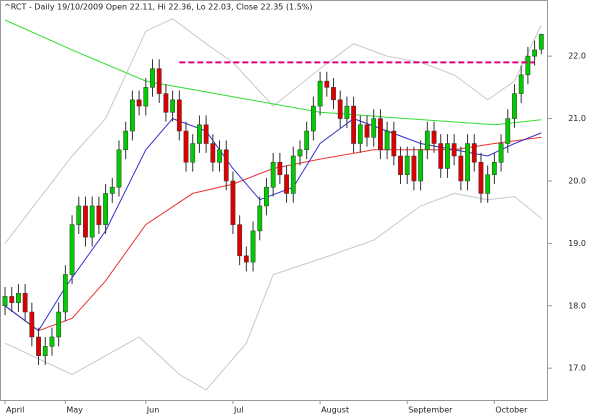 Image resolution: width=600 pixels, height=420 pixels. What do you see at coordinates (238, 410) in the screenshot?
I see `x-tick-label: Jul` at bounding box center [238, 410].